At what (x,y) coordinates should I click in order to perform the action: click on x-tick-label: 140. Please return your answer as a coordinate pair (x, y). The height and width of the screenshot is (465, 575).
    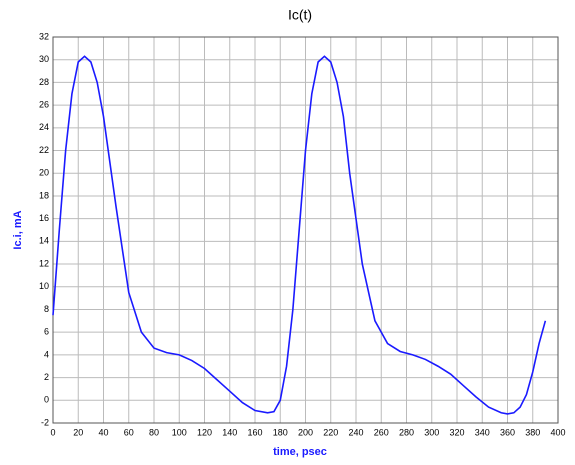
    Looking at the image, I should click on (229, 432).